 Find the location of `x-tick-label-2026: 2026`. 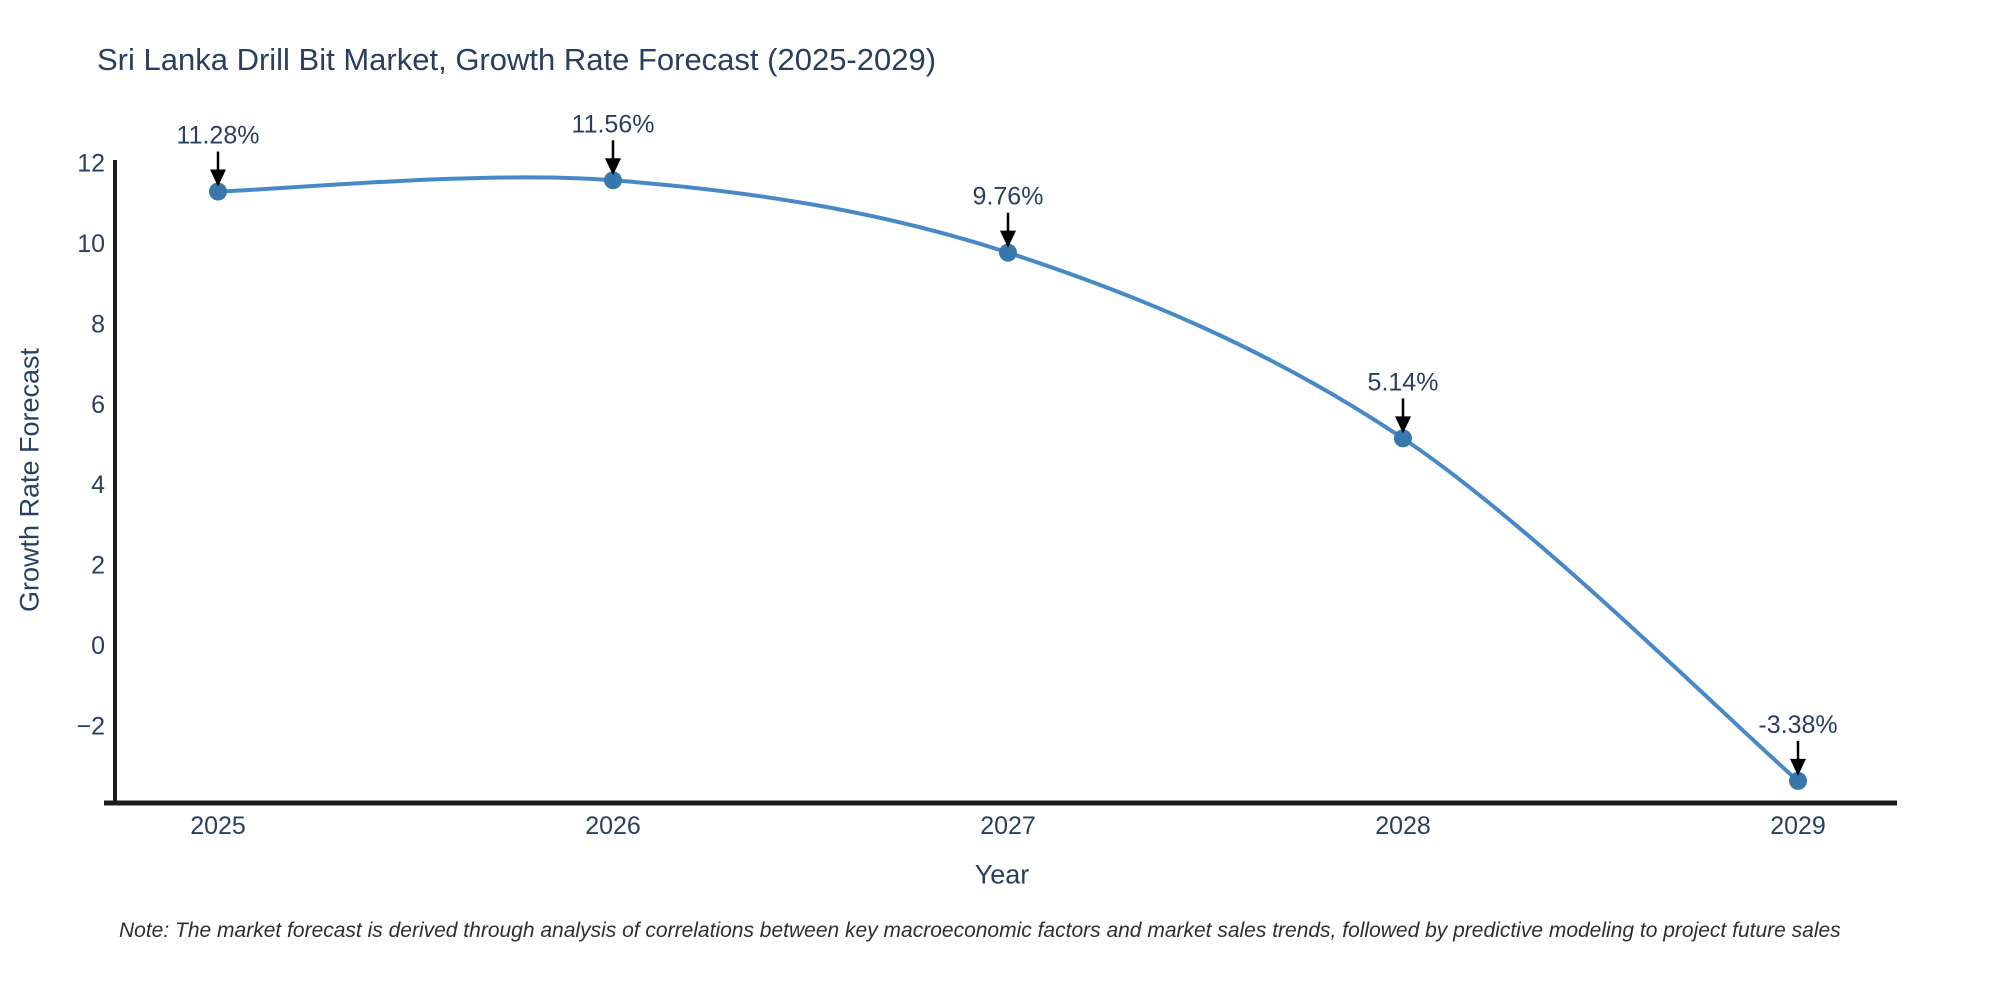

x-tick-label-2026: 2026 is located at coordinates (613, 826).